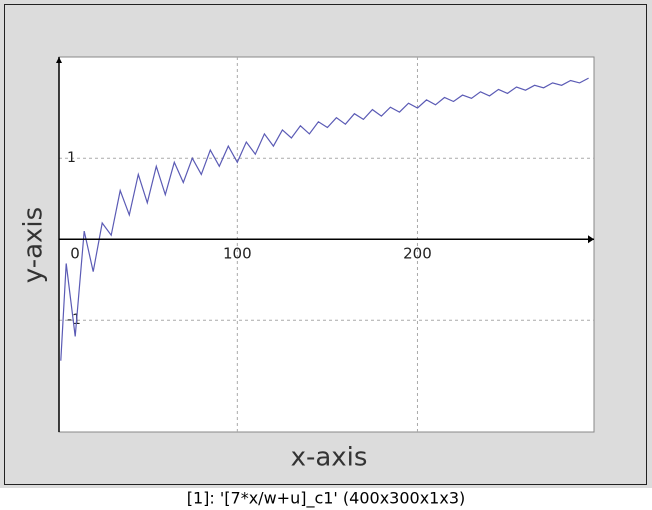 This screenshot has width=652, height=510. I want to click on y-tick-label: 1, so click(71, 158).